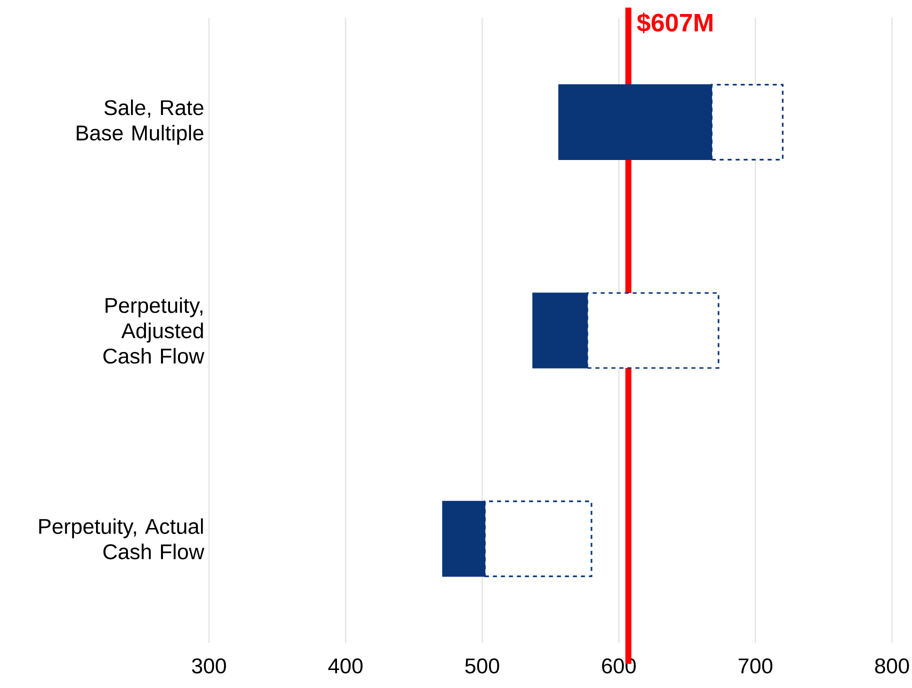 The width and height of the screenshot is (912, 688). I want to click on x-tick-label: 700, so click(755, 666).